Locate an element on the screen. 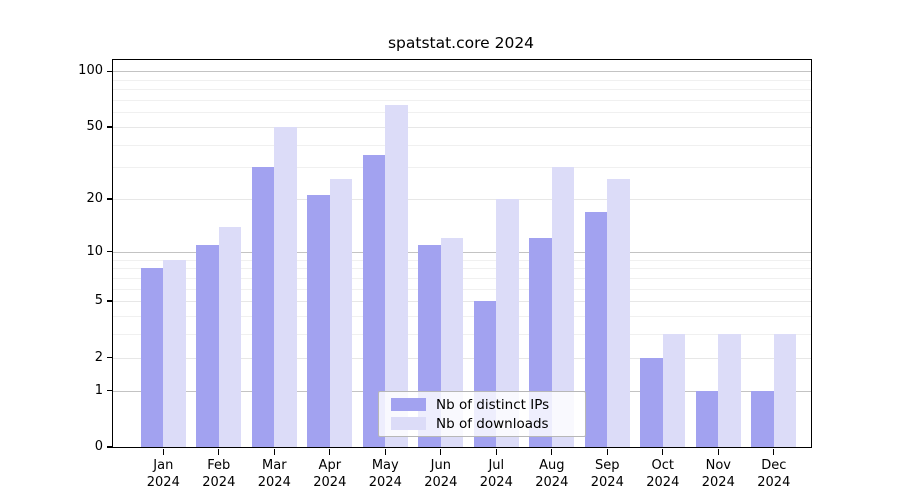 This screenshot has width=900, height=500. bar-nov-distinct-ips is located at coordinates (707, 418).